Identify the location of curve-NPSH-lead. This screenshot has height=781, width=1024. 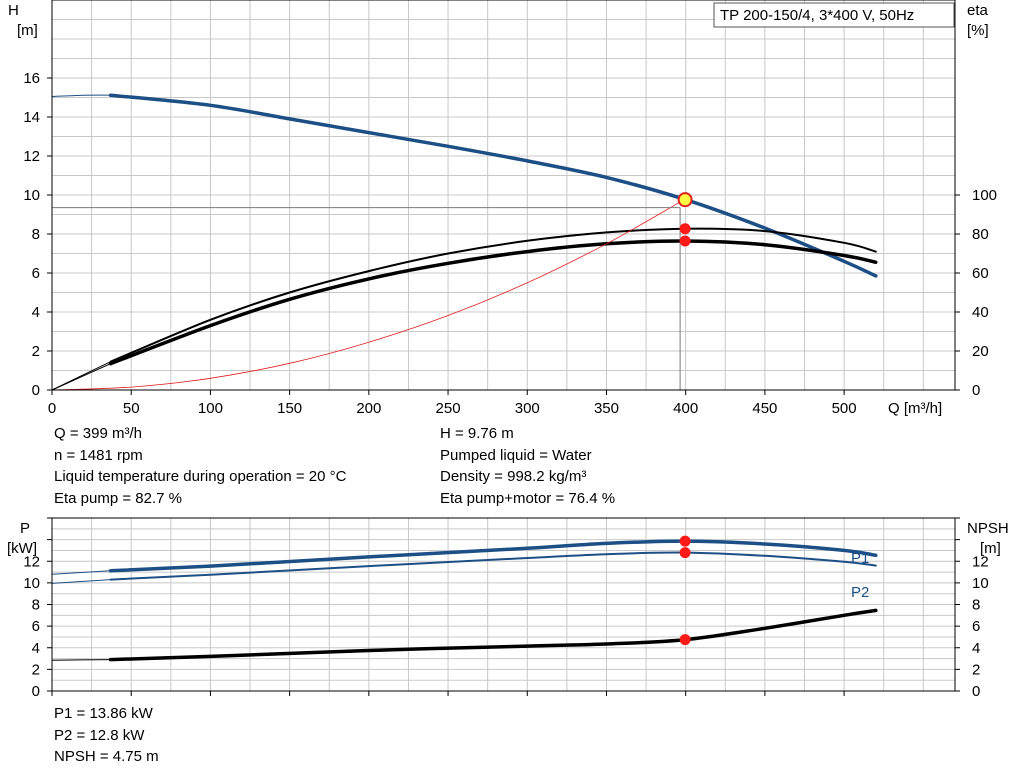
(81, 660).